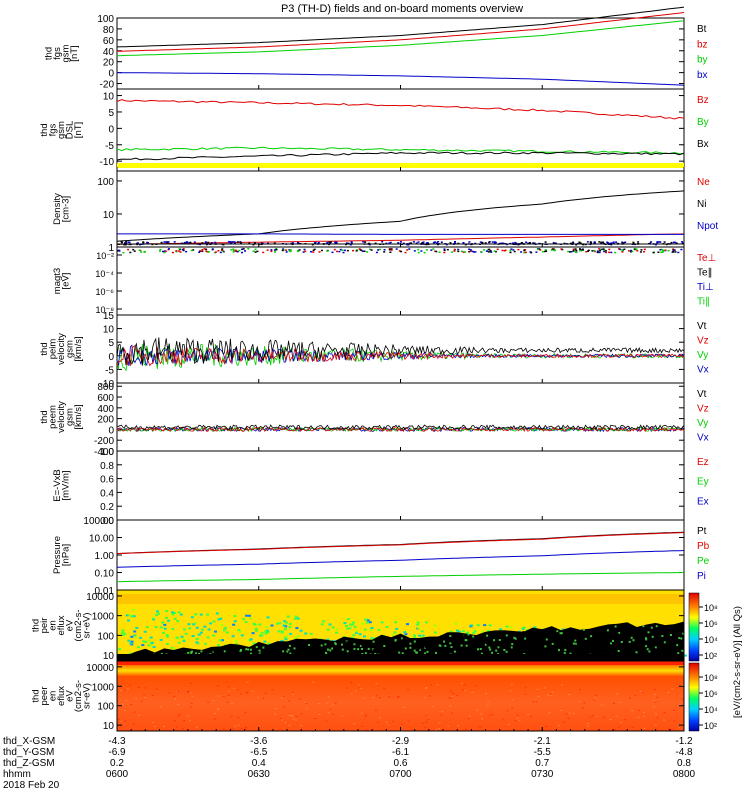 The width and height of the screenshot is (750, 805). Describe the element at coordinates (703, 462) in the screenshot. I see `legend-ez: Ez` at that location.